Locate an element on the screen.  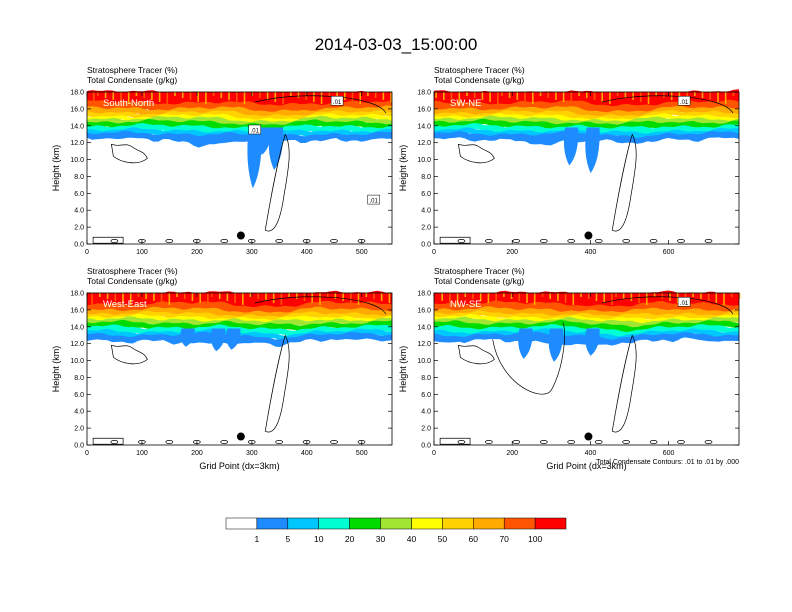
colorbar-label: 50 is located at coordinates (443, 539).